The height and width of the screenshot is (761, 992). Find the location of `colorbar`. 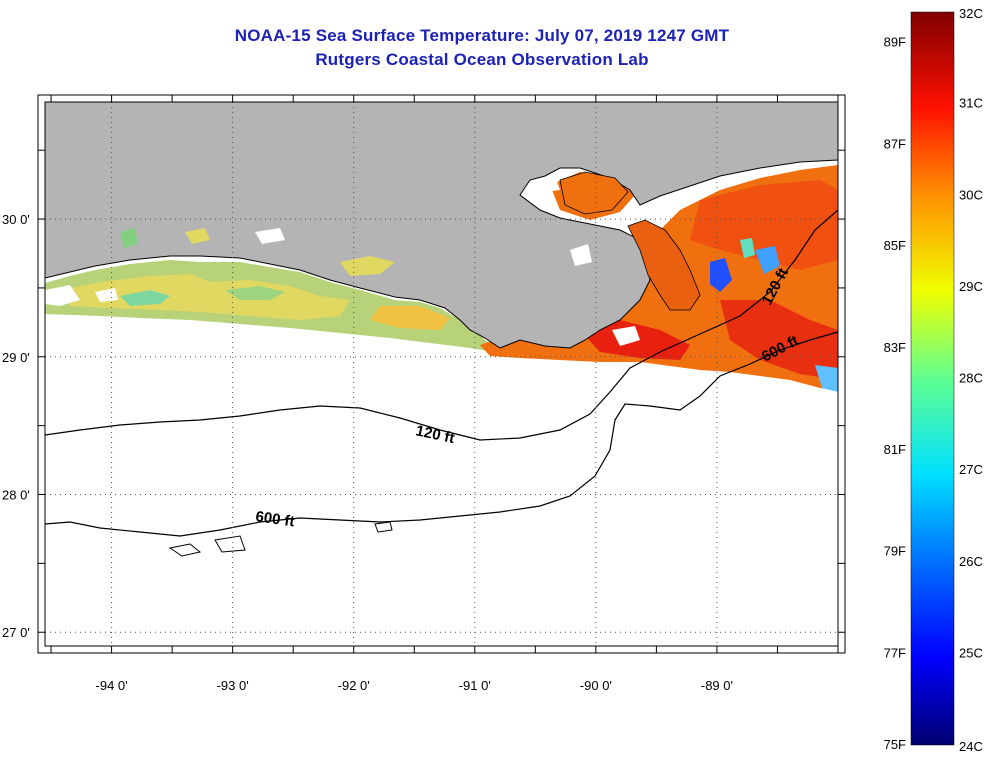

colorbar is located at coordinates (932, 378).